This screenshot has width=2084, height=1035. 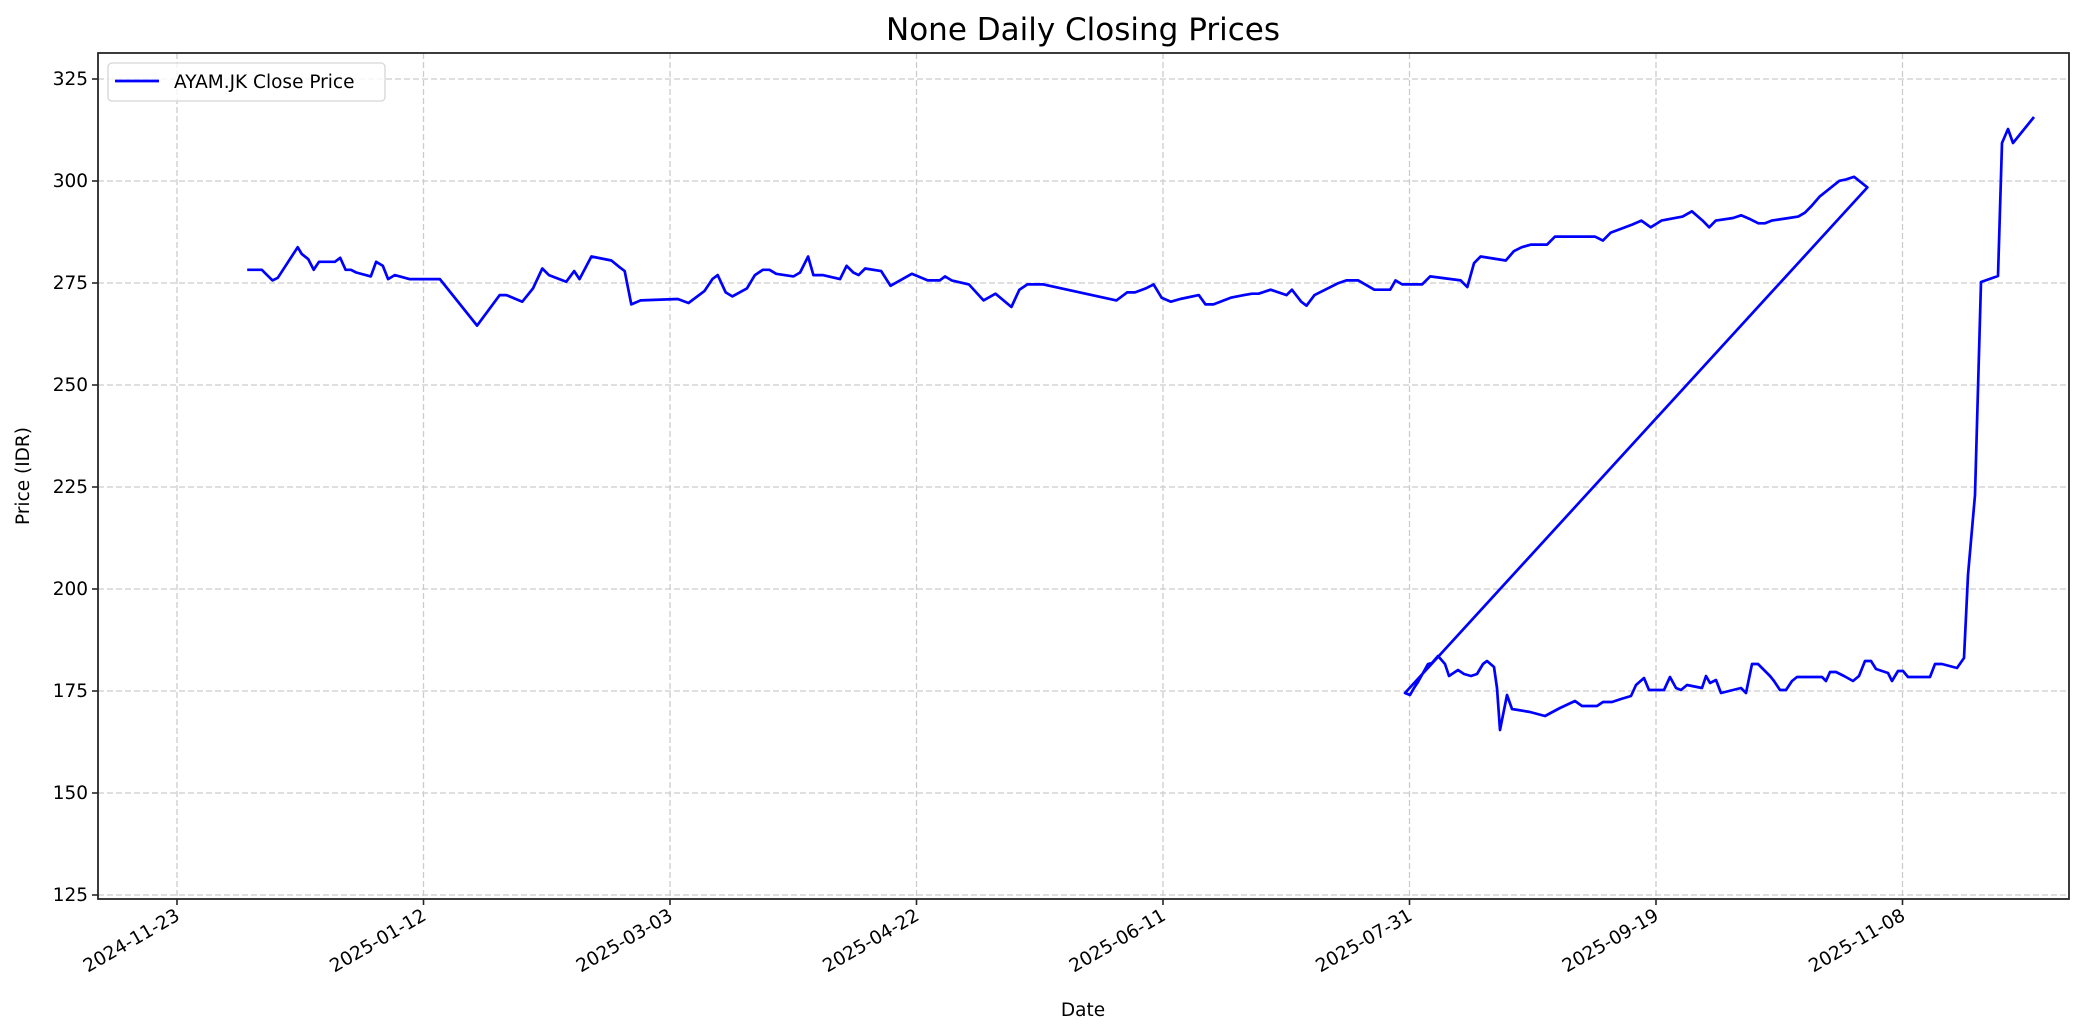 What do you see at coordinates (70, 181) in the screenshot?
I see `y-tick-label: 300` at bounding box center [70, 181].